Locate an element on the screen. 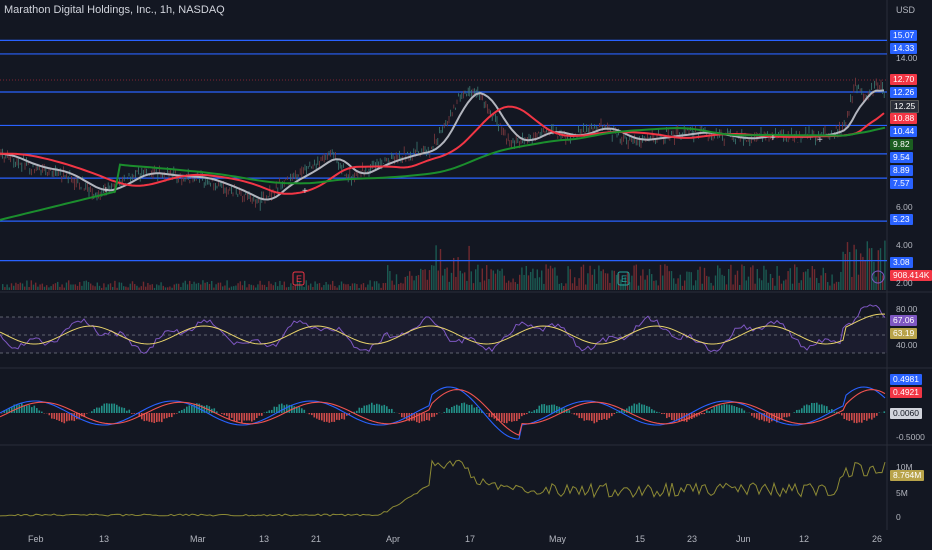  macd-tick: -0.5000 is located at coordinates (910, 437).